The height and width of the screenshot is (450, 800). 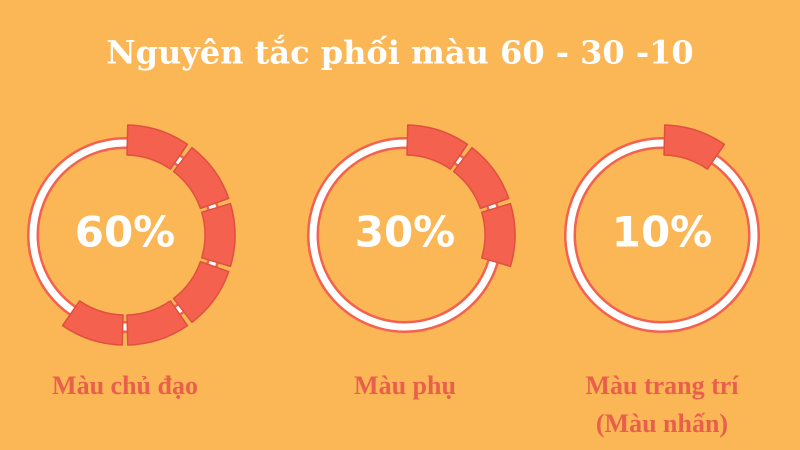 I want to click on gauge-value-label: 10%, so click(x=662, y=232).